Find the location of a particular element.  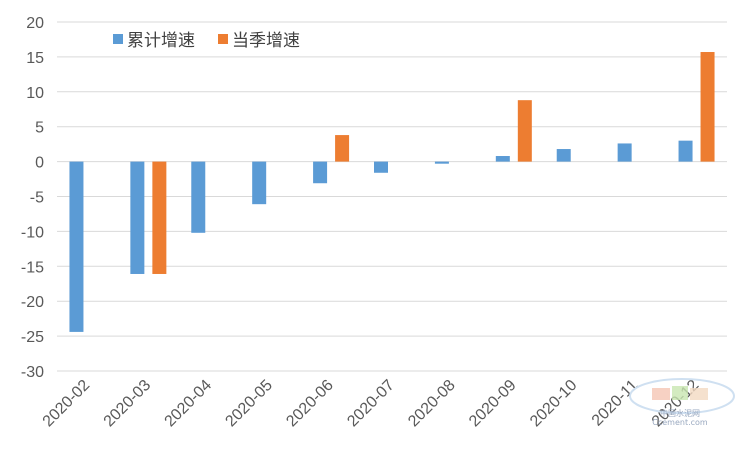

watermark-logo: 中国水泥网 Ccement.com is located at coordinates (682, 402).